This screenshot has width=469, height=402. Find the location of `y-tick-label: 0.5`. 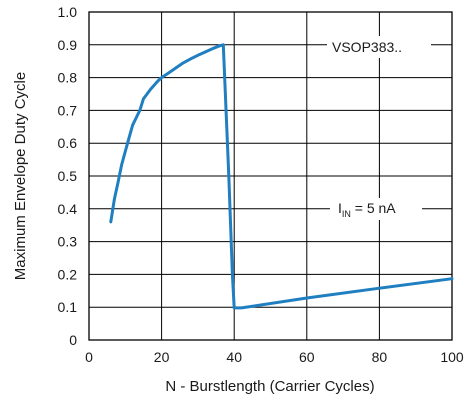

y-tick-label: 0.5 is located at coordinates (68, 176).